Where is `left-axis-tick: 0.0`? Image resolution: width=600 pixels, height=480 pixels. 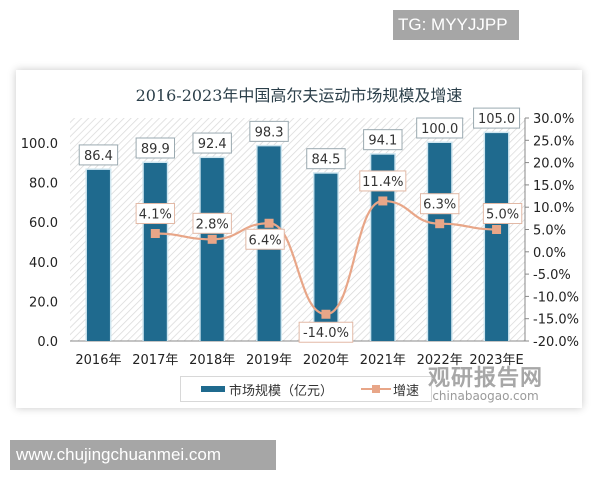
left-axis-tick: 0.0 is located at coordinates (47, 342).